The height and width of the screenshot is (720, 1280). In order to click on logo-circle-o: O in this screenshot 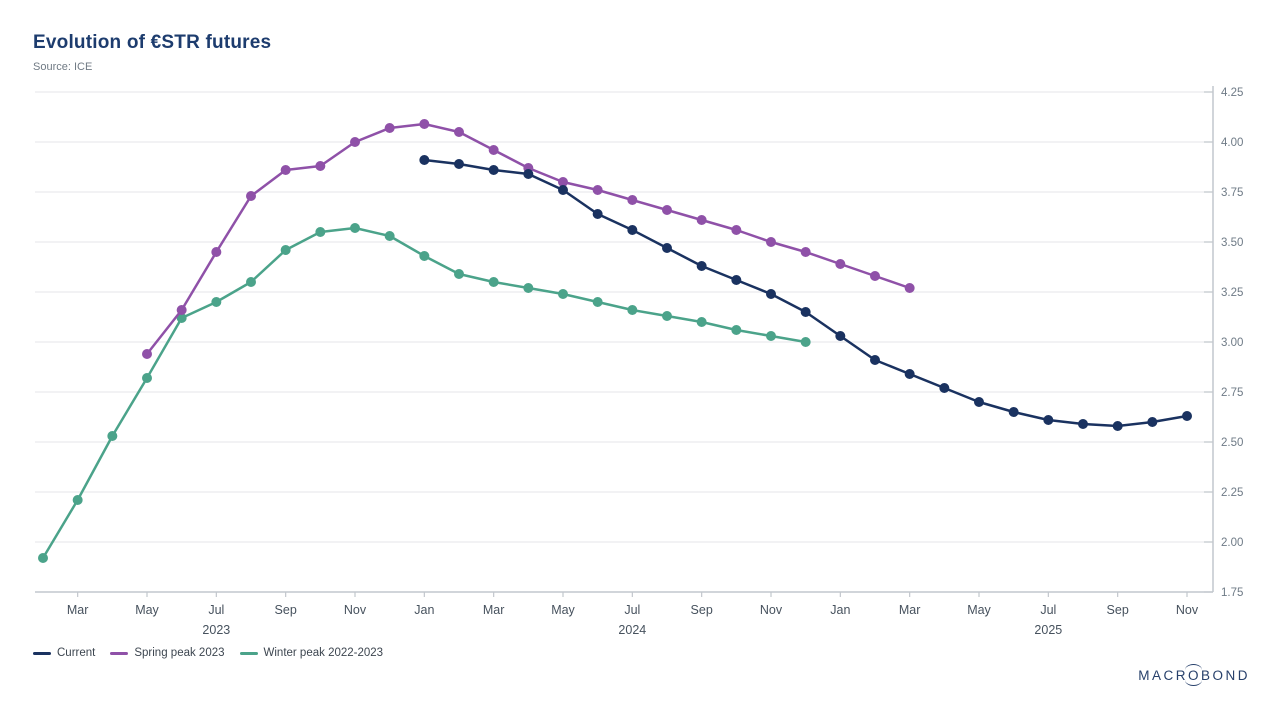, I will do `click(1193, 675)`.